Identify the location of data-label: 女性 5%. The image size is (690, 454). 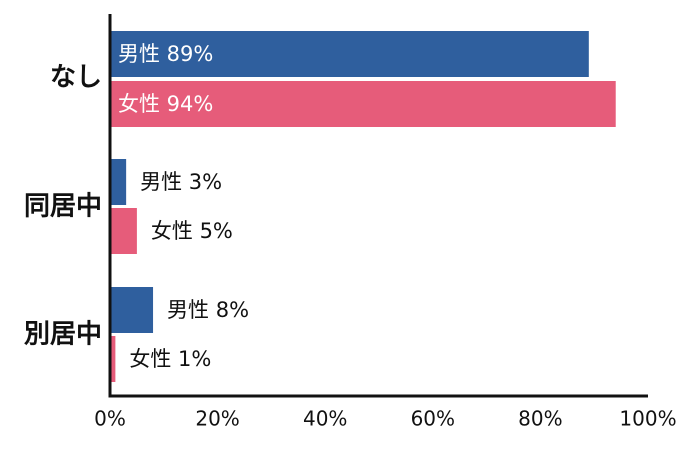
(192, 231).